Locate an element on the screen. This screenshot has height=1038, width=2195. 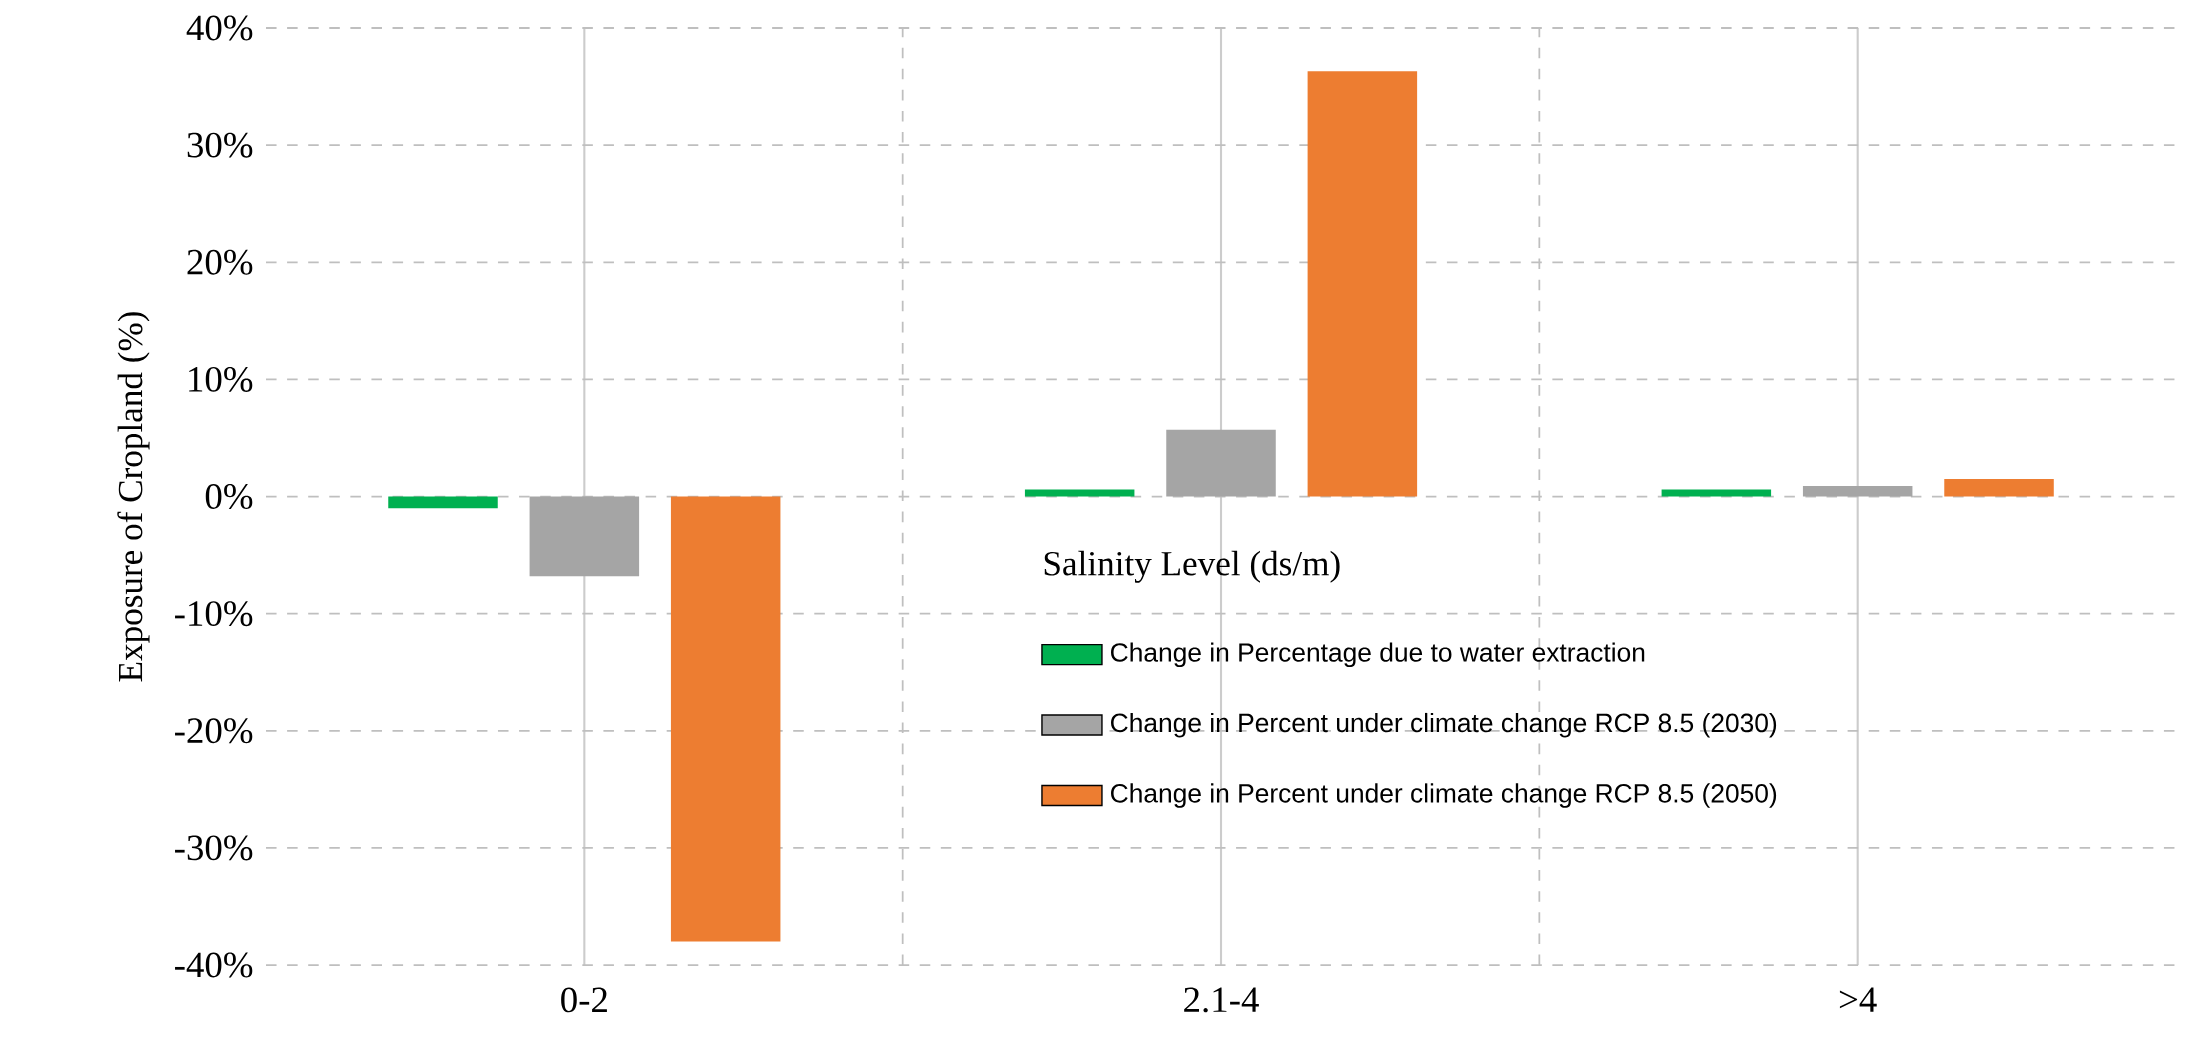
x-tick-label: >4 is located at coordinates (1858, 999).